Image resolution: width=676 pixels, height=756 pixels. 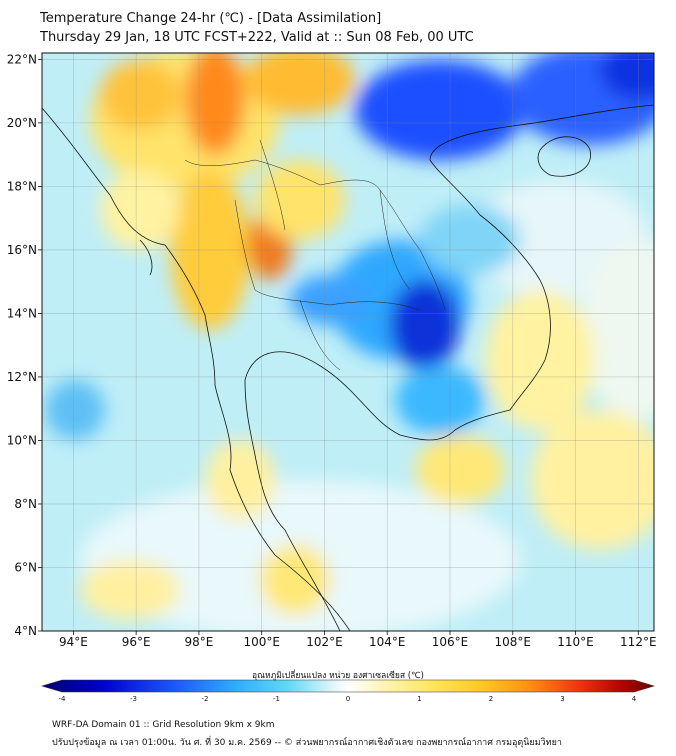 I want to click on lon-tick-label: 100°E, so click(x=261, y=642).